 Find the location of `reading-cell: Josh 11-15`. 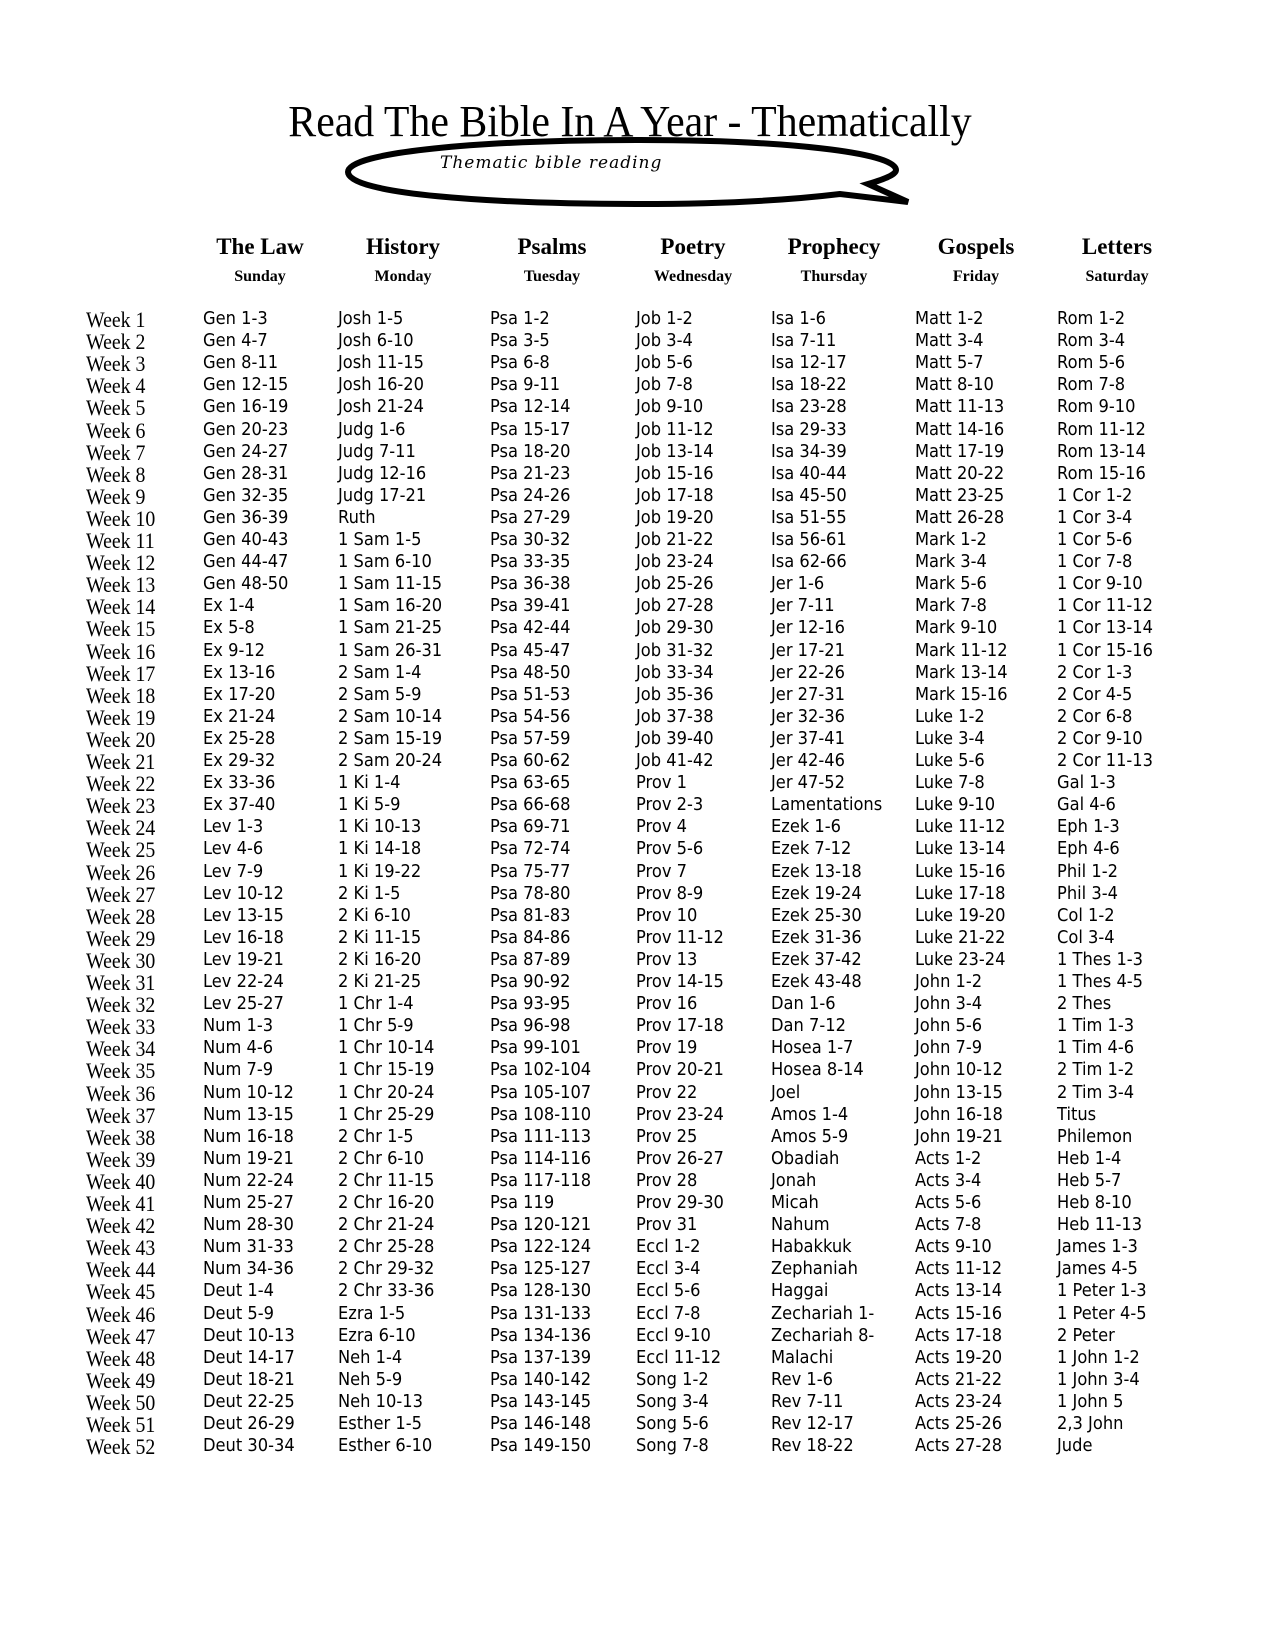

reading-cell: Josh 11-15 is located at coordinates (381, 363).